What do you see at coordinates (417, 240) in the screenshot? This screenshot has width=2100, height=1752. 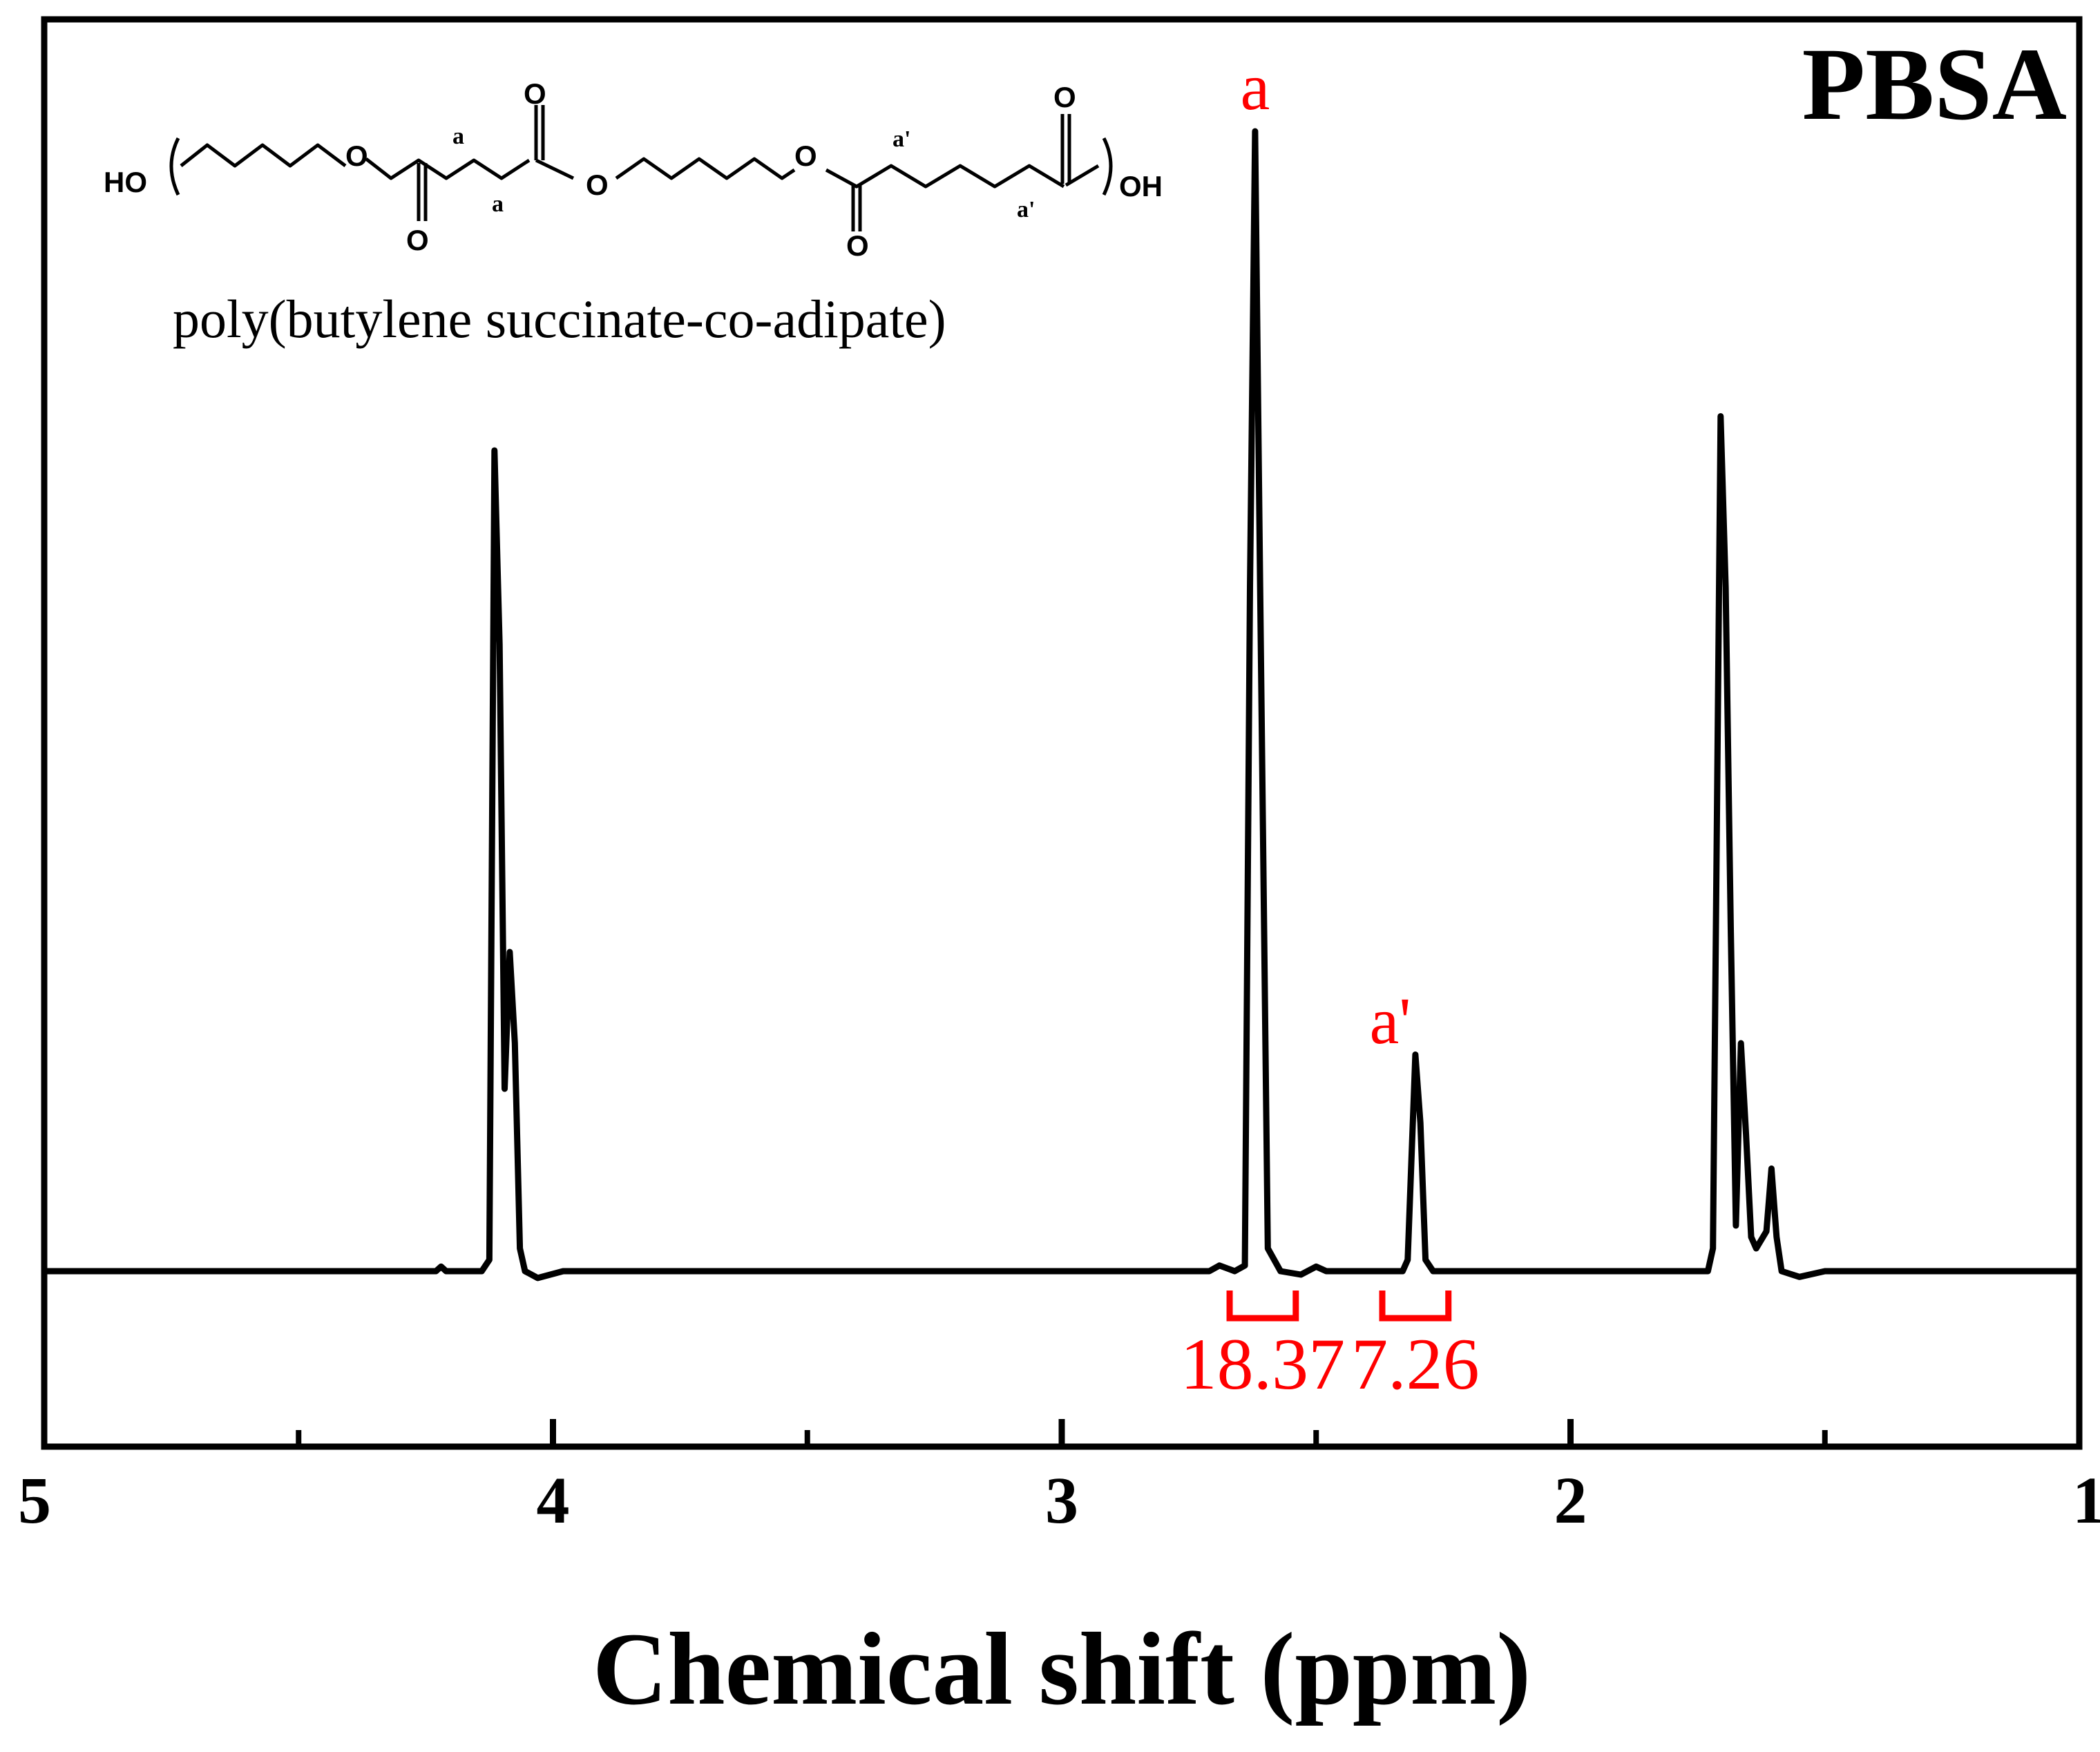 I see `structure-oxygen-2: O` at bounding box center [417, 240].